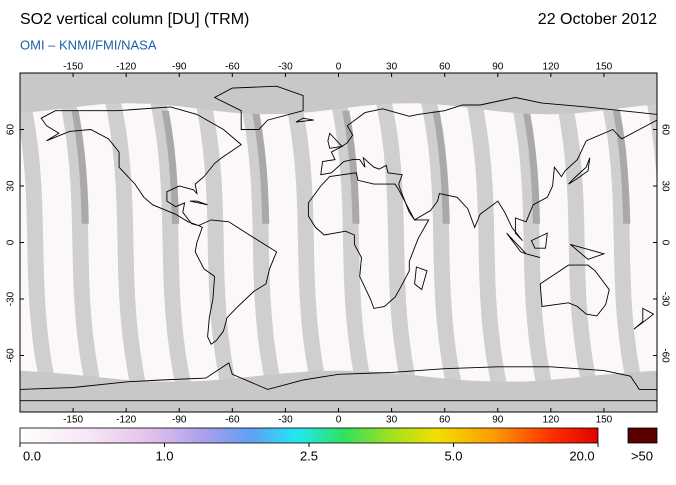 The height and width of the screenshot is (485, 676). Describe the element at coordinates (642, 455) in the screenshot. I see `overflow-label: >50` at that location.